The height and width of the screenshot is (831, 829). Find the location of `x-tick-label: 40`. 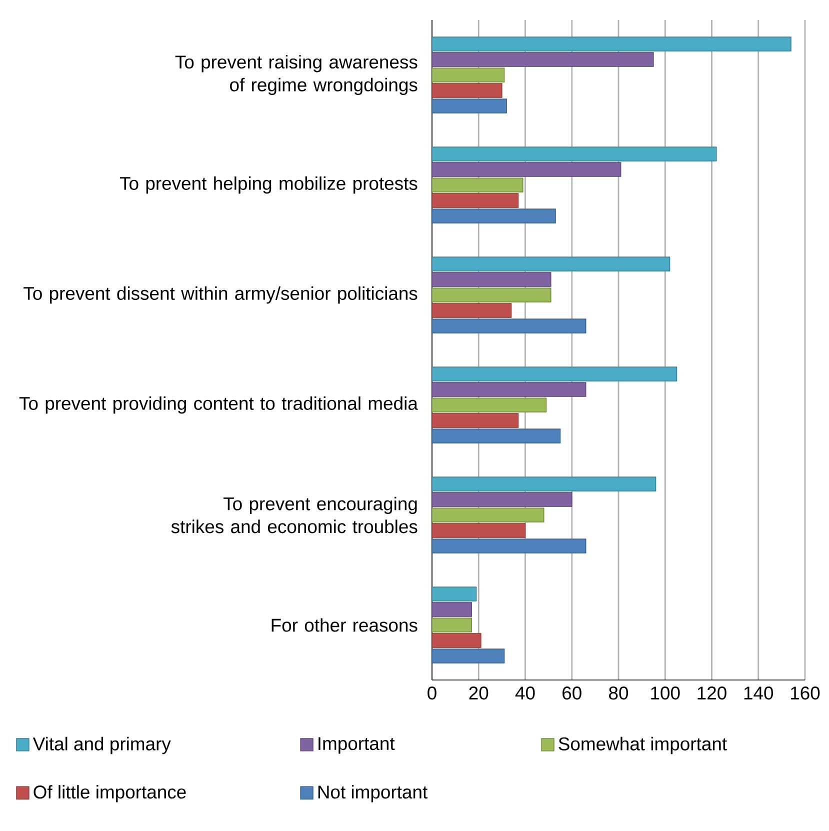

x-tick-label: 40 is located at coordinates (525, 693).